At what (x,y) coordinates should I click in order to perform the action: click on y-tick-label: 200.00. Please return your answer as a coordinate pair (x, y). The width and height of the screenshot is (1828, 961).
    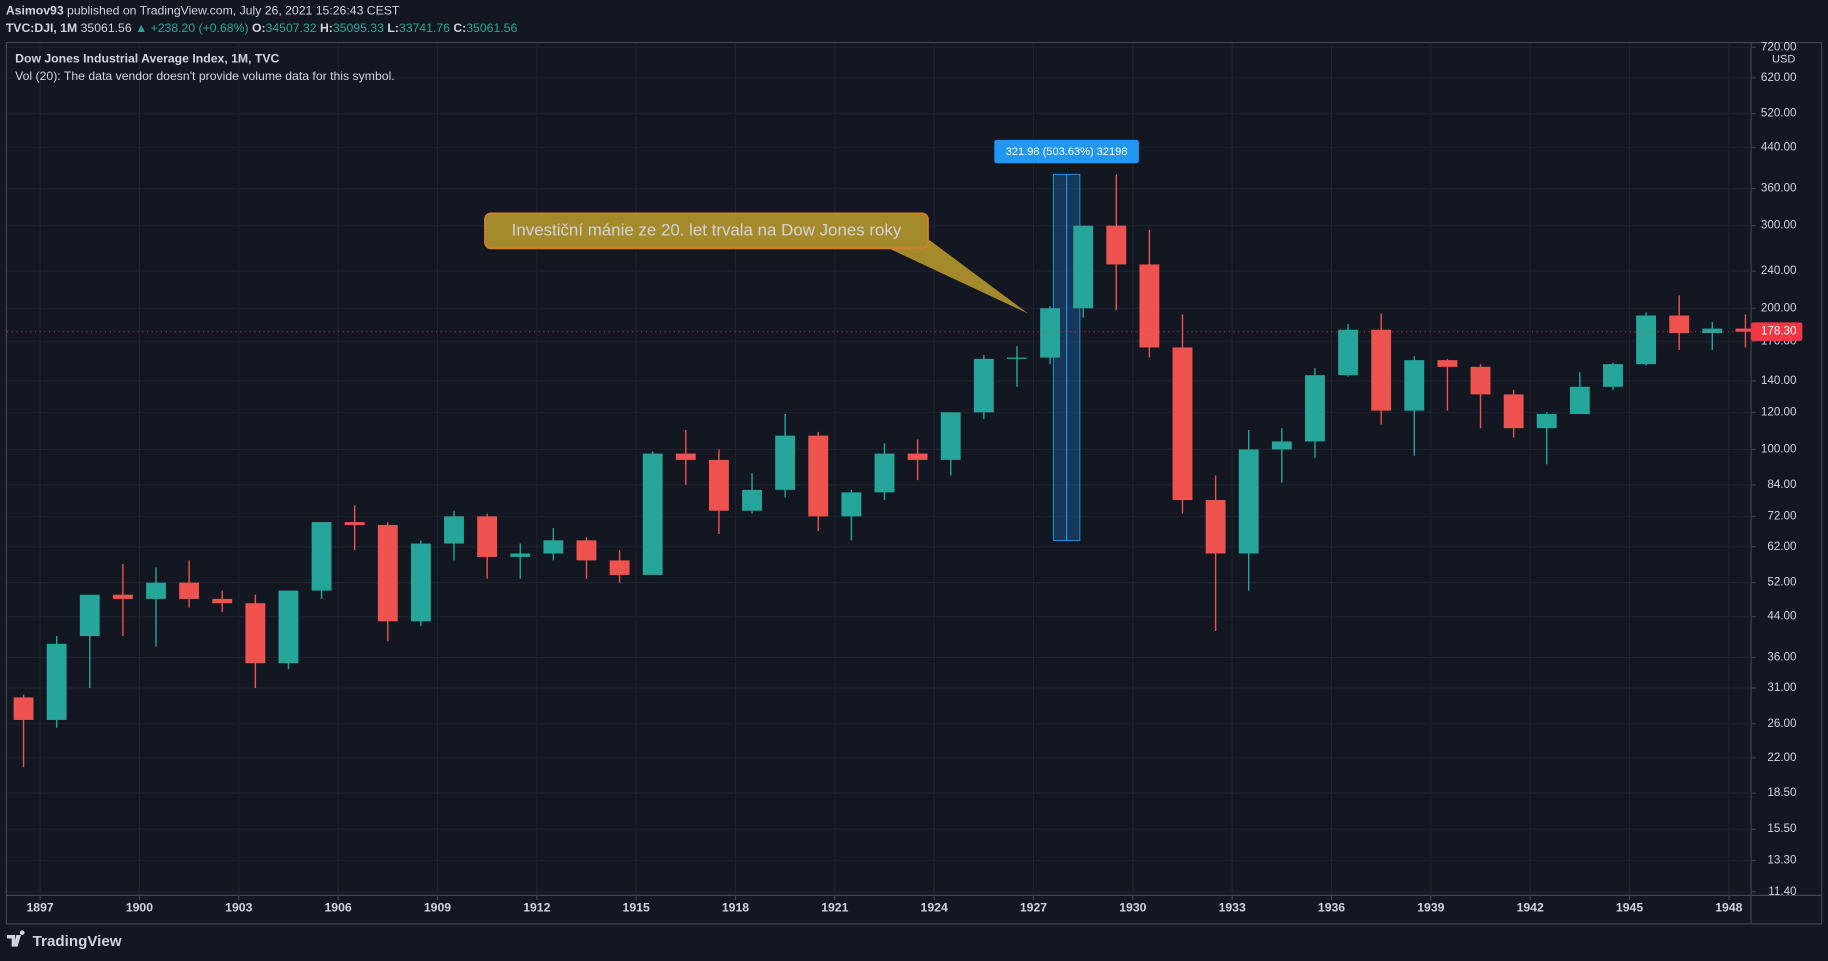
    Looking at the image, I should click on (1779, 307).